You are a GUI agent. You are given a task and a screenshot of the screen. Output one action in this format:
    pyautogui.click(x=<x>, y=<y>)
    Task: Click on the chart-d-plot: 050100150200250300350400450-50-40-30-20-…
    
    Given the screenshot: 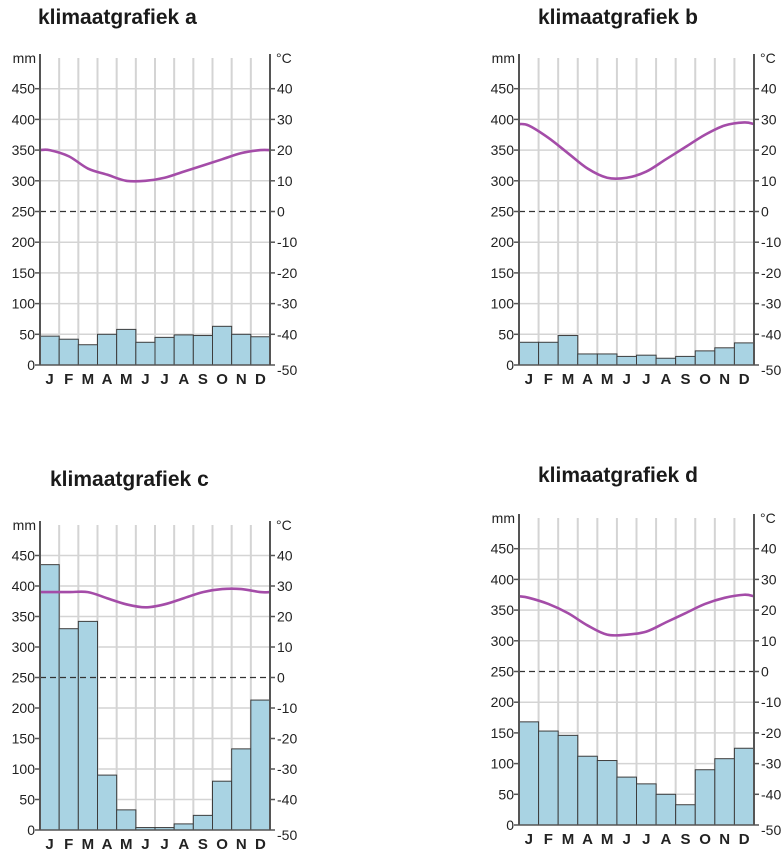 What is the action you would take?
    pyautogui.click(x=636, y=679)
    